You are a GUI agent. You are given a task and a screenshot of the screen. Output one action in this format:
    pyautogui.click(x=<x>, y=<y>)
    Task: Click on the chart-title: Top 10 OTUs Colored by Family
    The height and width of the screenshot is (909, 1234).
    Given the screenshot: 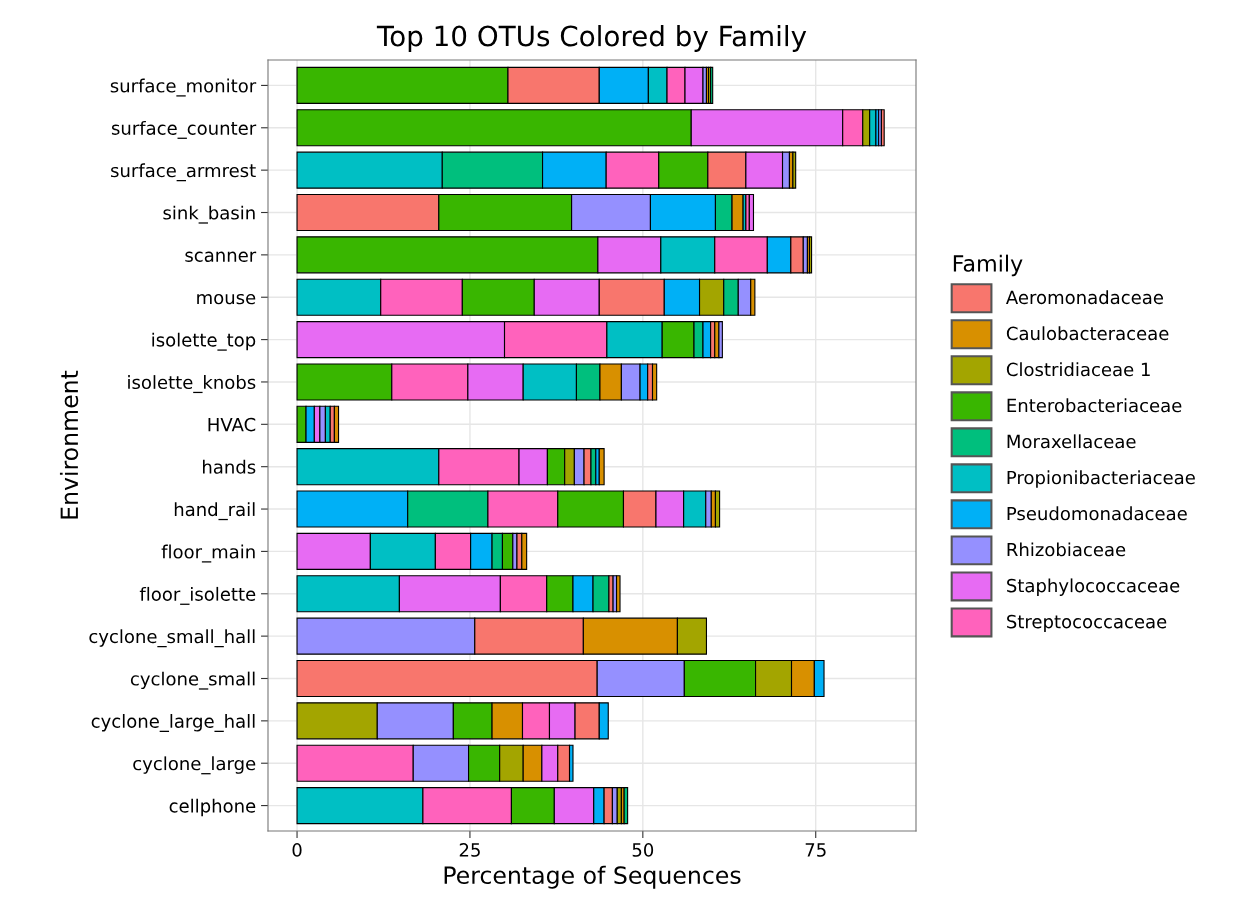 What is the action you would take?
    pyautogui.click(x=591, y=38)
    